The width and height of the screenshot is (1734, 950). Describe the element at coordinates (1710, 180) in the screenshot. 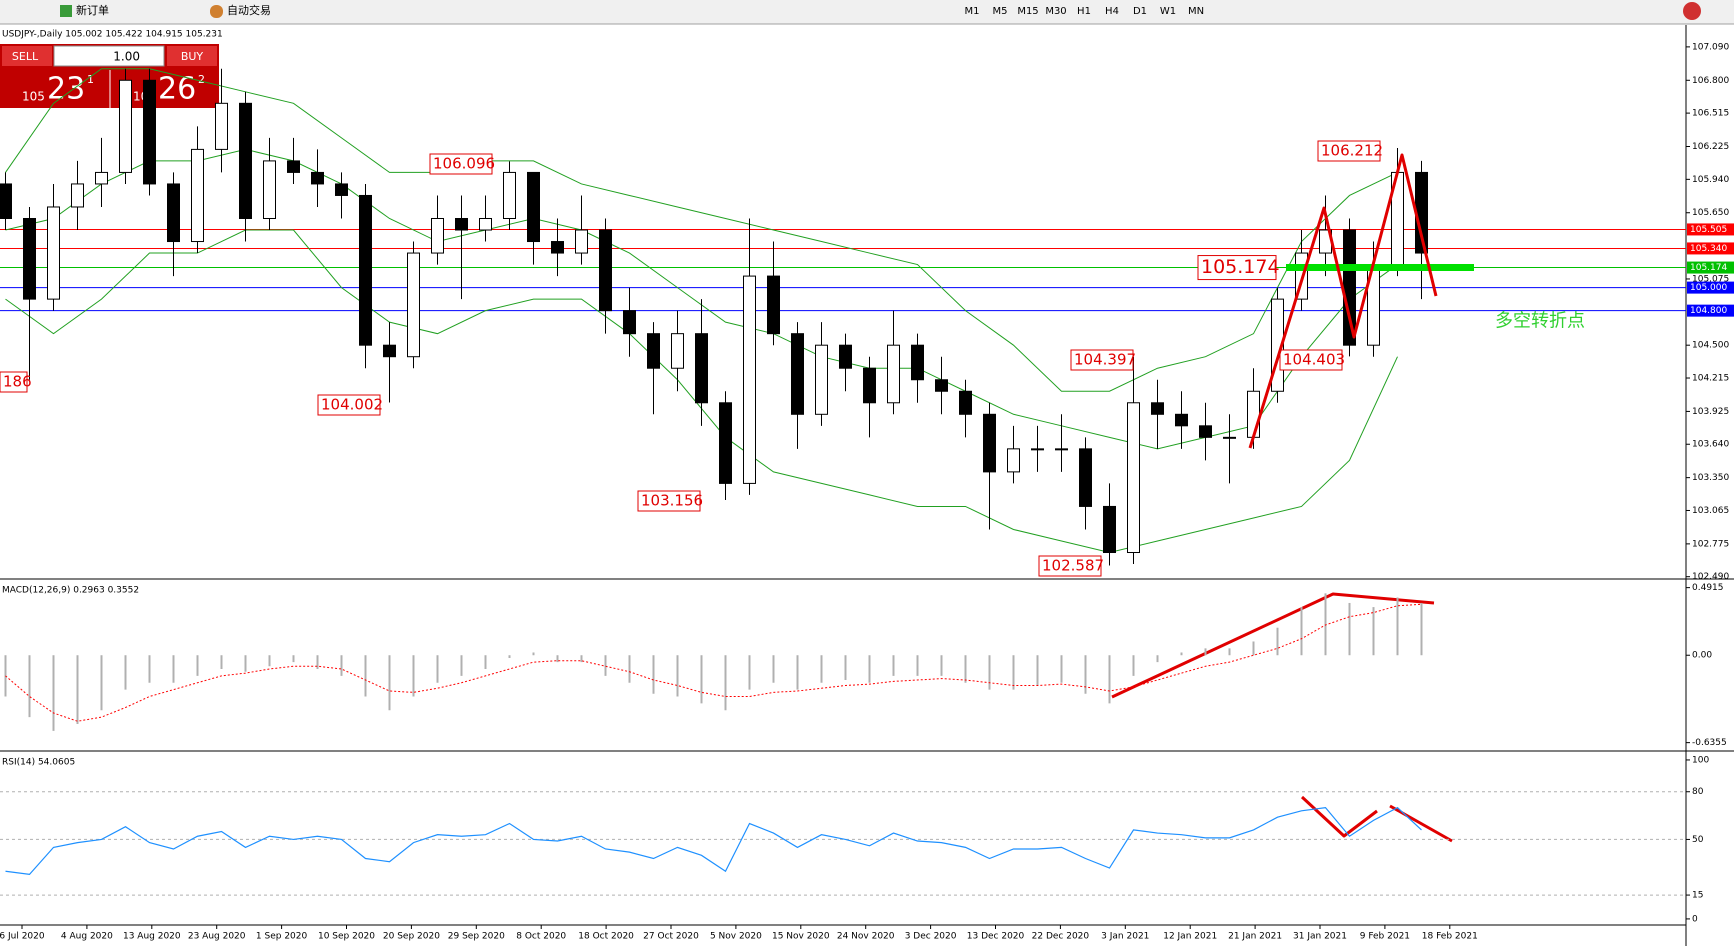

I see `y-tick-label: 105.940` at that location.